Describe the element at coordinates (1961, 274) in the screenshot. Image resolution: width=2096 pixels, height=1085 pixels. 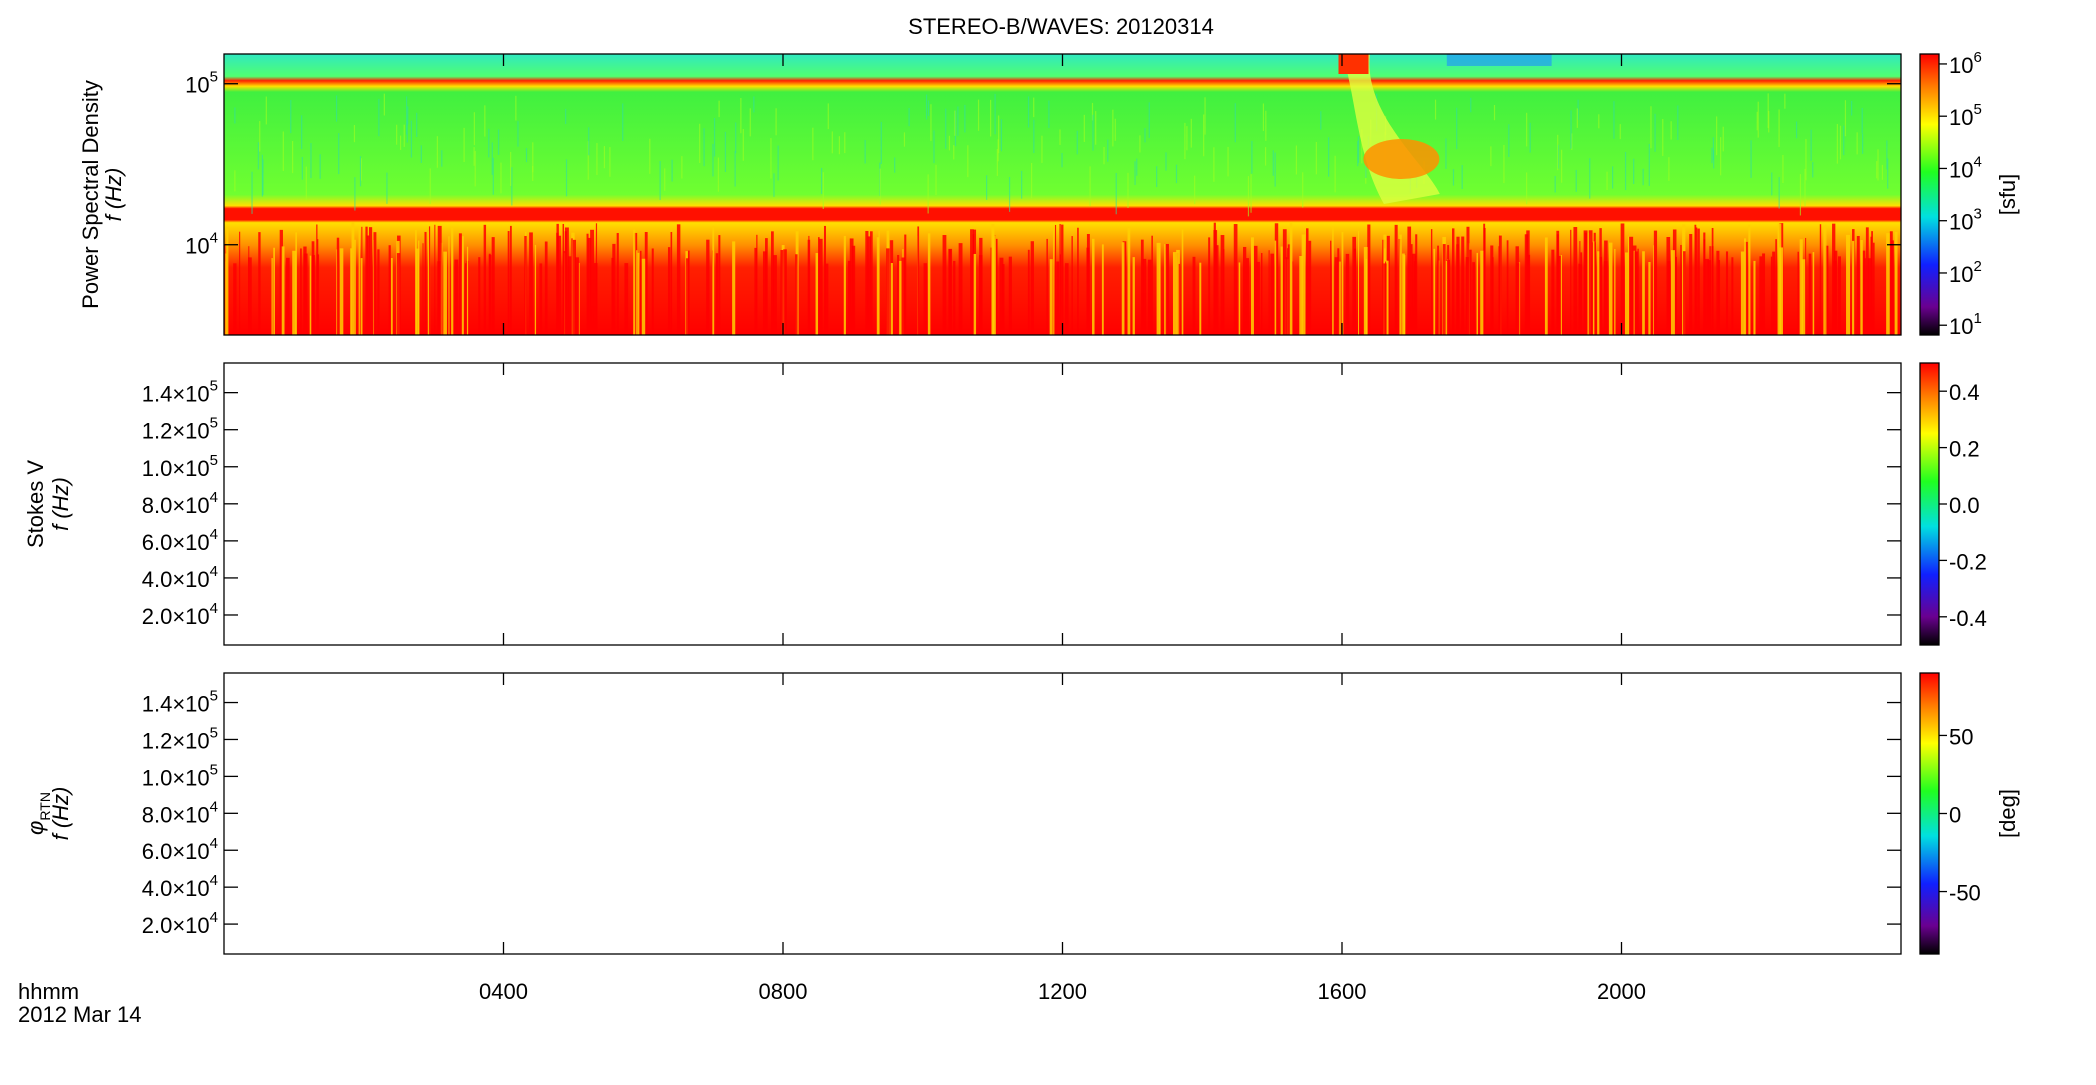
I see `colorbar-tick-label-base: 10` at that location.